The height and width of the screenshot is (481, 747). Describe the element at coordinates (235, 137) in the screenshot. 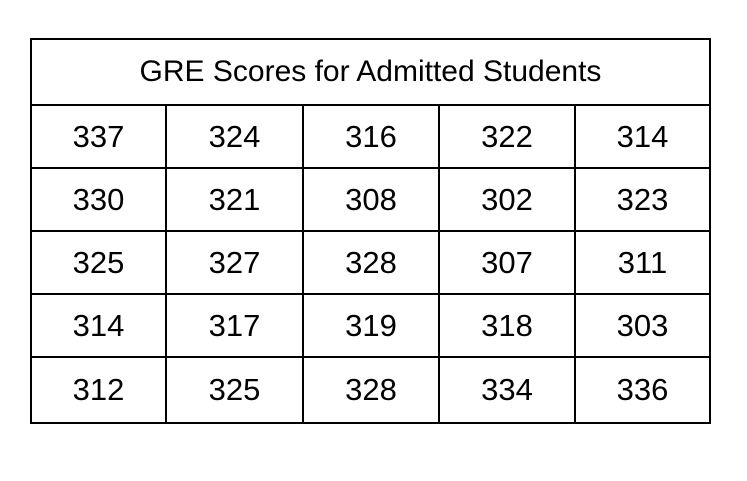

I see `table-cell: 324` at that location.